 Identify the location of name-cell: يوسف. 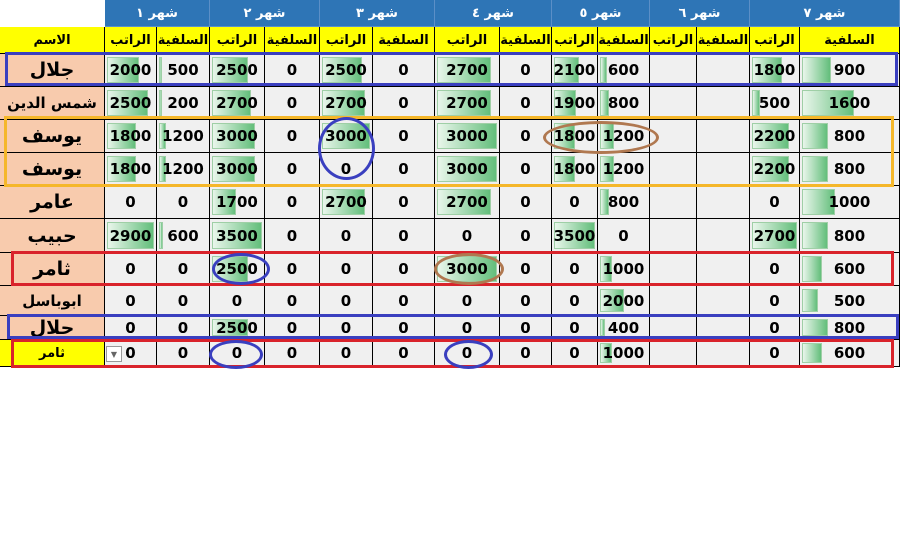
(52, 169).